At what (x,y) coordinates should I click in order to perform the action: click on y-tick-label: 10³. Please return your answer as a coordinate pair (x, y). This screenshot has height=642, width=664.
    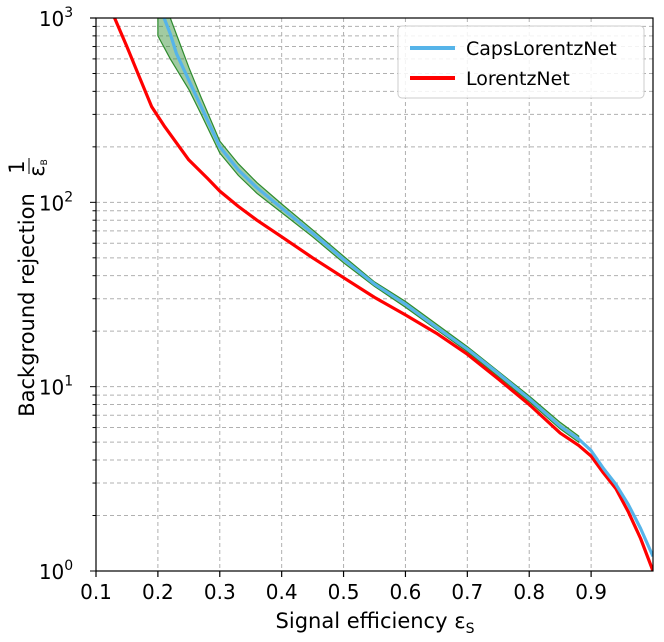
    Looking at the image, I should click on (56, 18).